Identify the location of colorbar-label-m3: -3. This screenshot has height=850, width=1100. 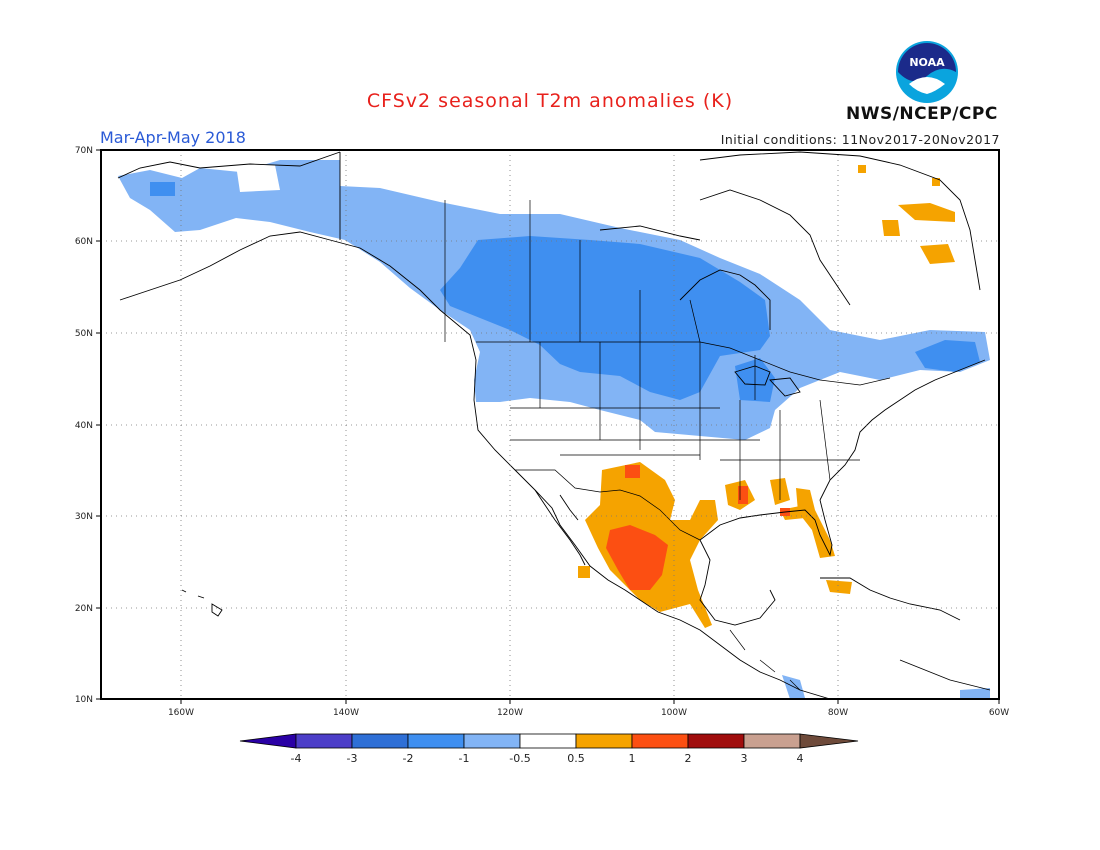
(352, 758).